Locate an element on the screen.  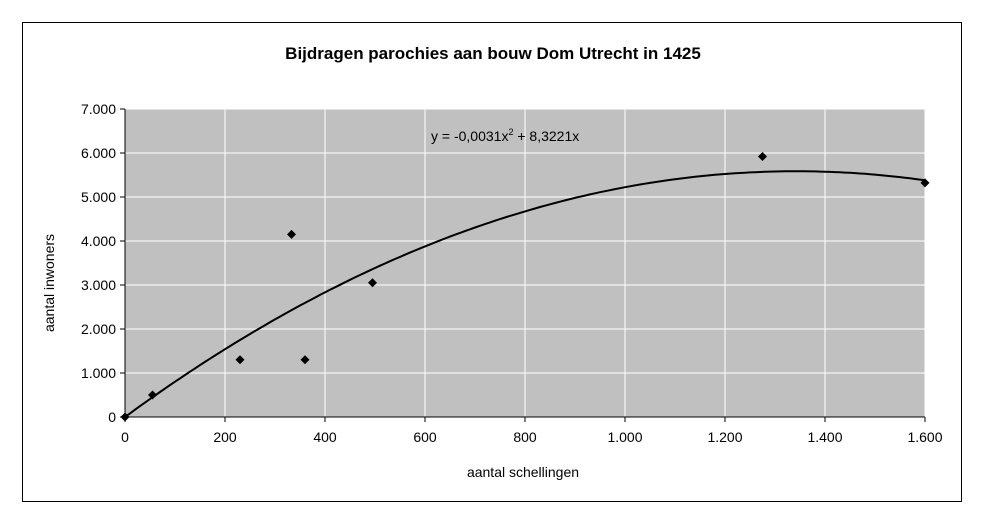
x-axis-label: aantal schellingen is located at coordinates (523, 472).